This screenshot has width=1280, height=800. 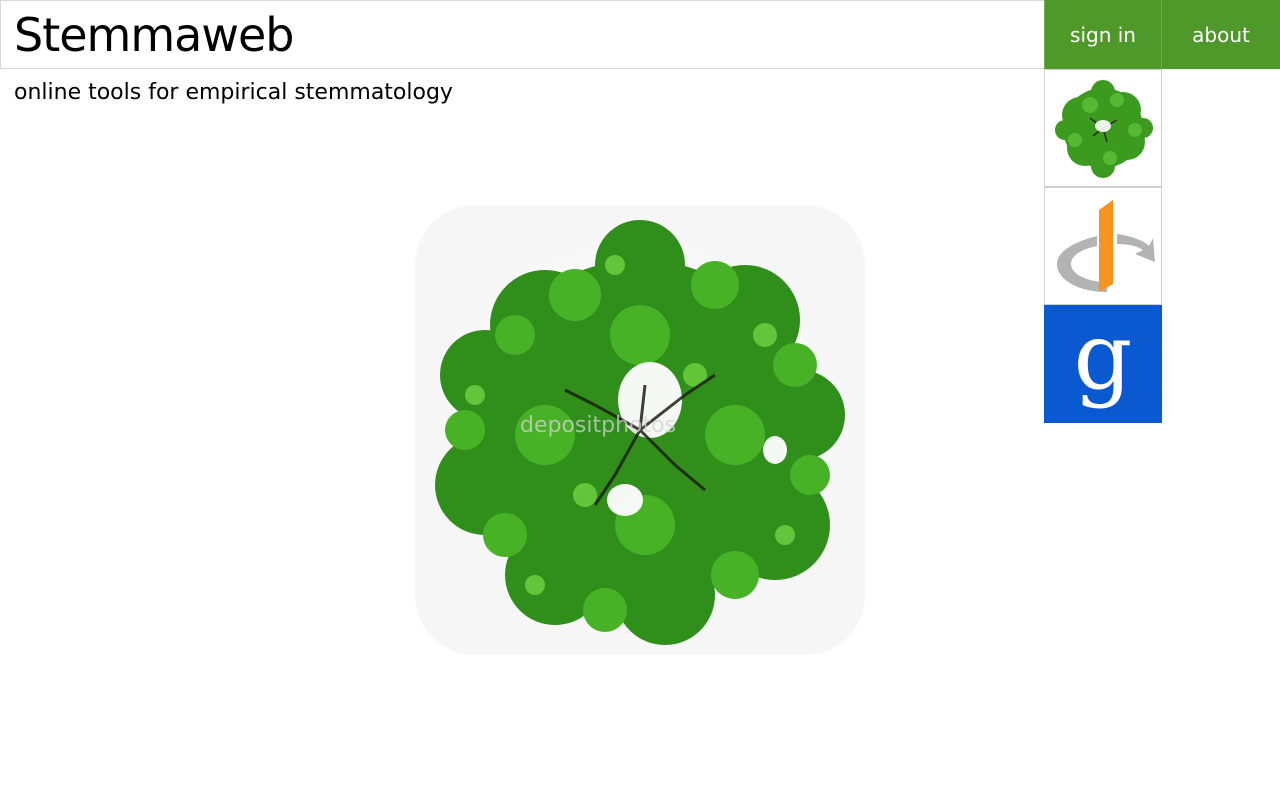 I want to click on site-title: Stemmaweb, so click(x=154, y=35).